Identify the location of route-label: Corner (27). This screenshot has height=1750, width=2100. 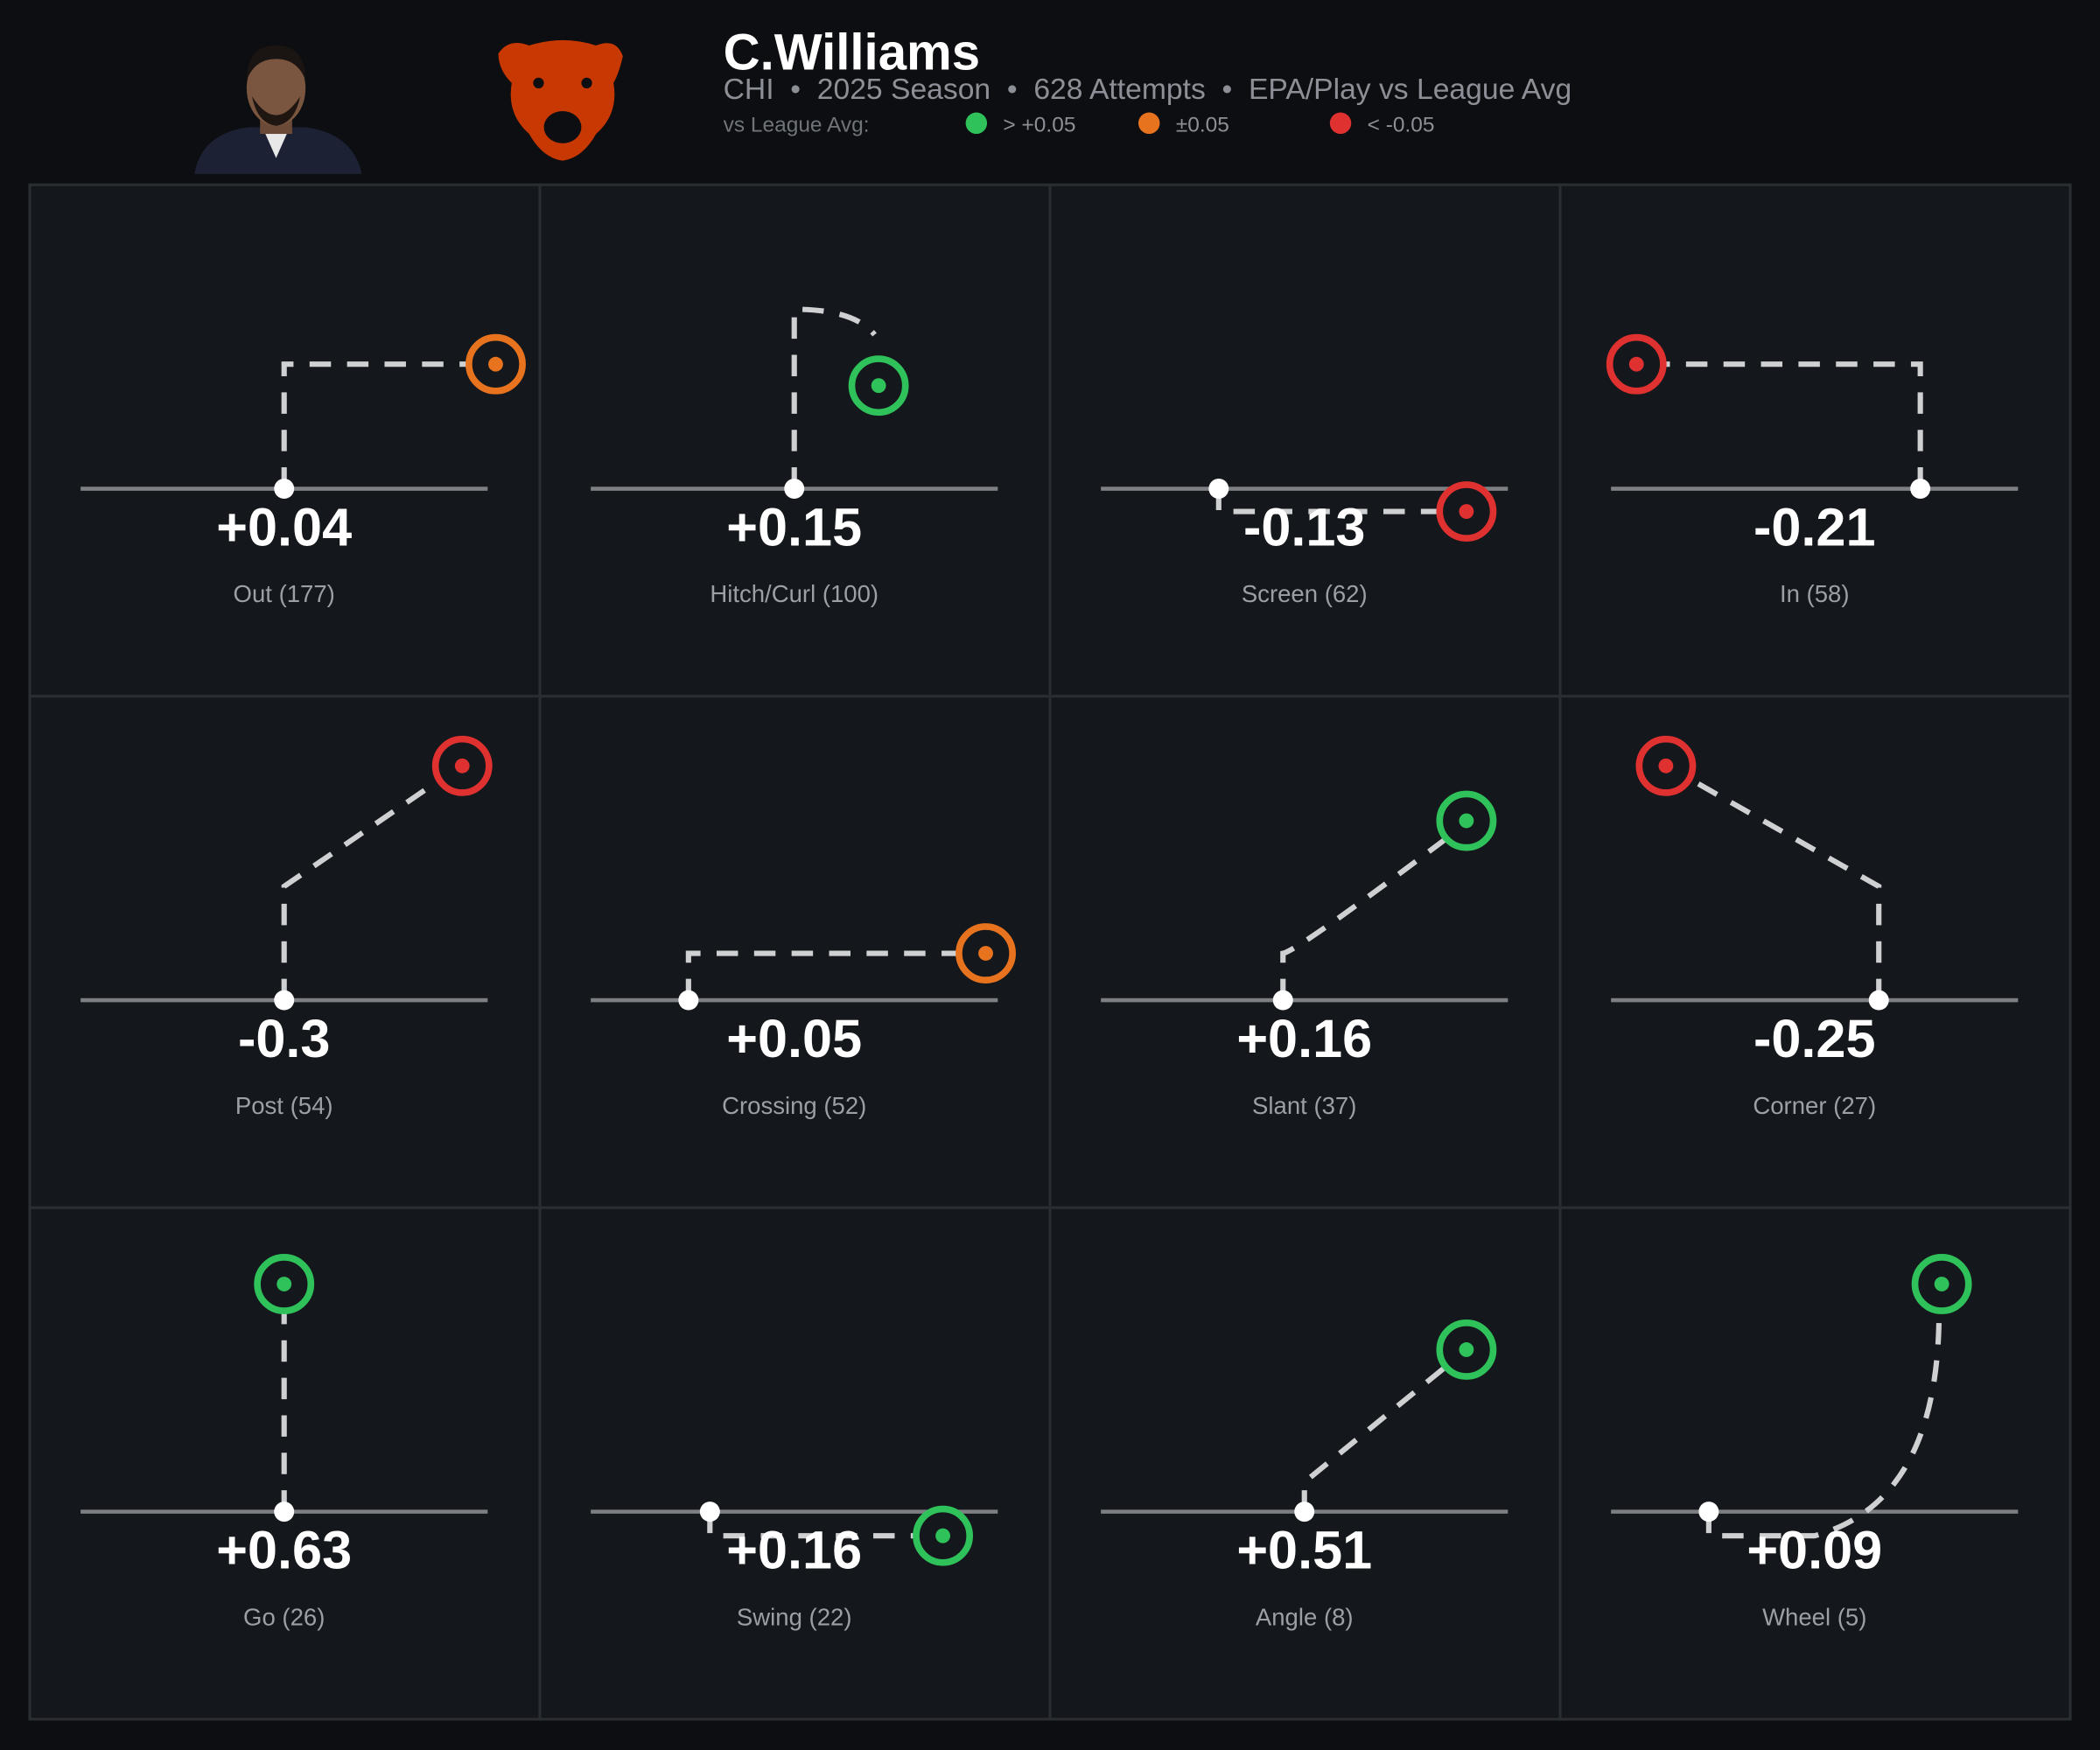
(1814, 1105).